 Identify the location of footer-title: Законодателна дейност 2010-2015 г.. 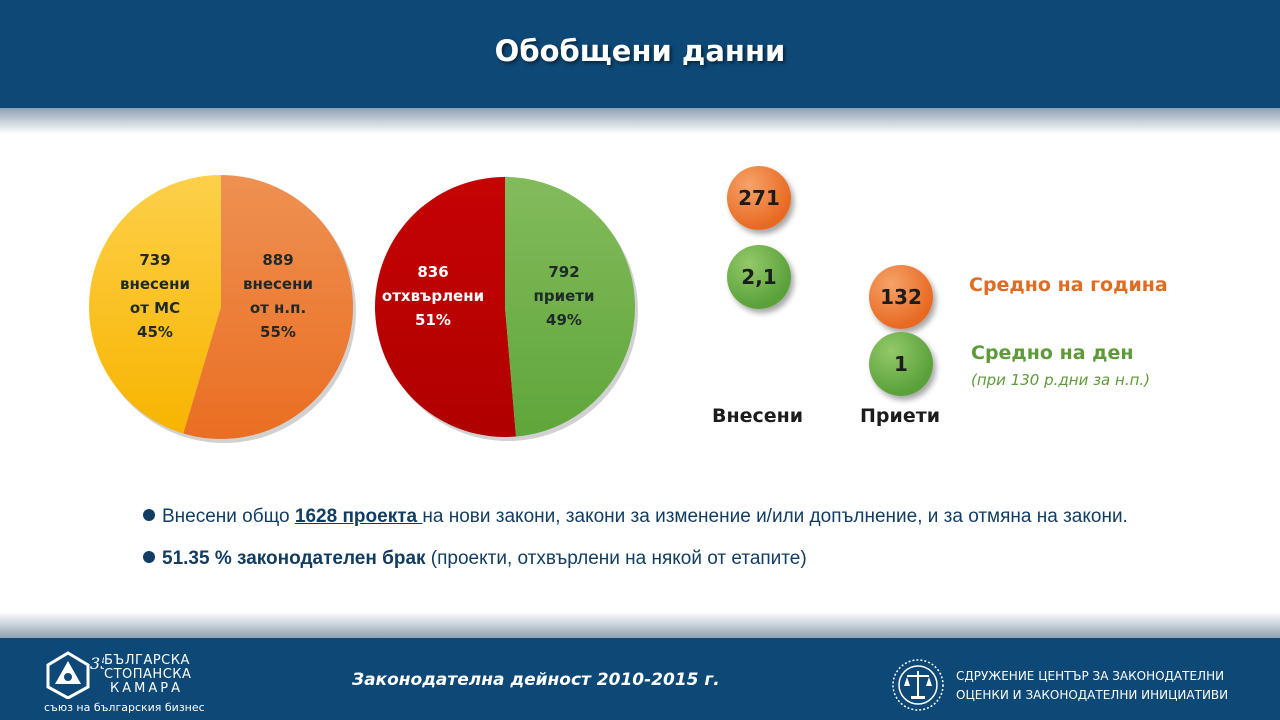
(536, 680).